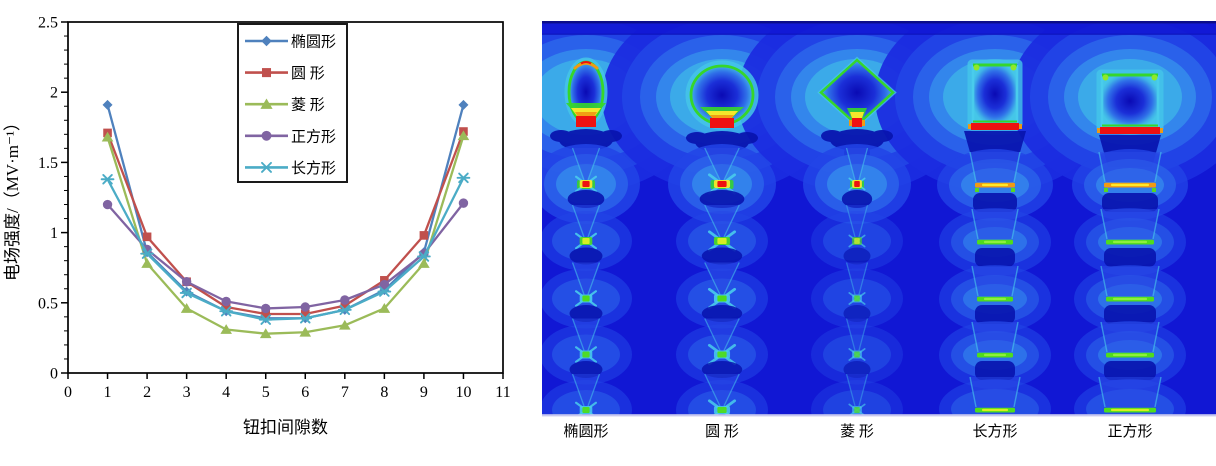 The height and width of the screenshot is (466, 1216). What do you see at coordinates (305, 392) in the screenshot?
I see `x-tick-label: 6` at bounding box center [305, 392].